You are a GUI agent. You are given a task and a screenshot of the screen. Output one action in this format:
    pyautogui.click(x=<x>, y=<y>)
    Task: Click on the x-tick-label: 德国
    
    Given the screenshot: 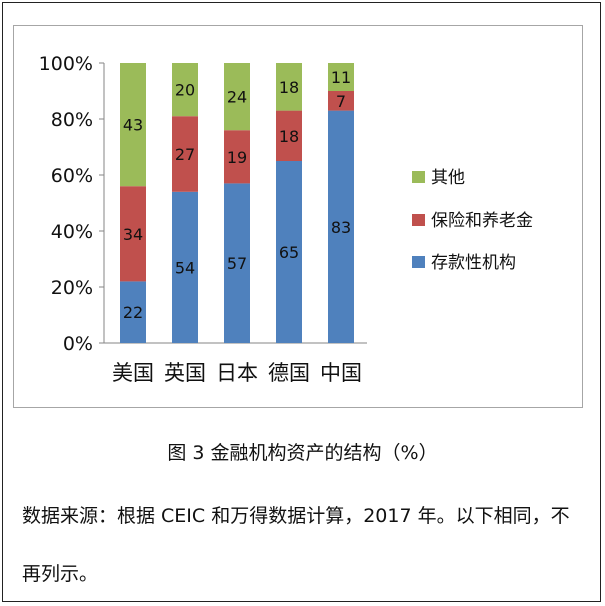 What is the action you would take?
    pyautogui.click(x=289, y=373)
    